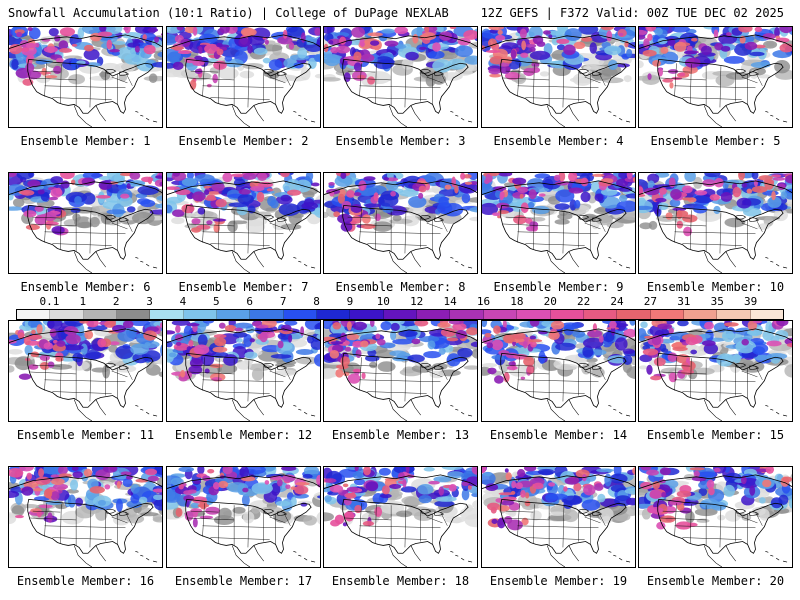 Image resolution: width=800 pixels, height=600 pixels. Describe the element at coordinates (283, 301) in the screenshot. I see `colorbar-tick-label: 7` at that location.